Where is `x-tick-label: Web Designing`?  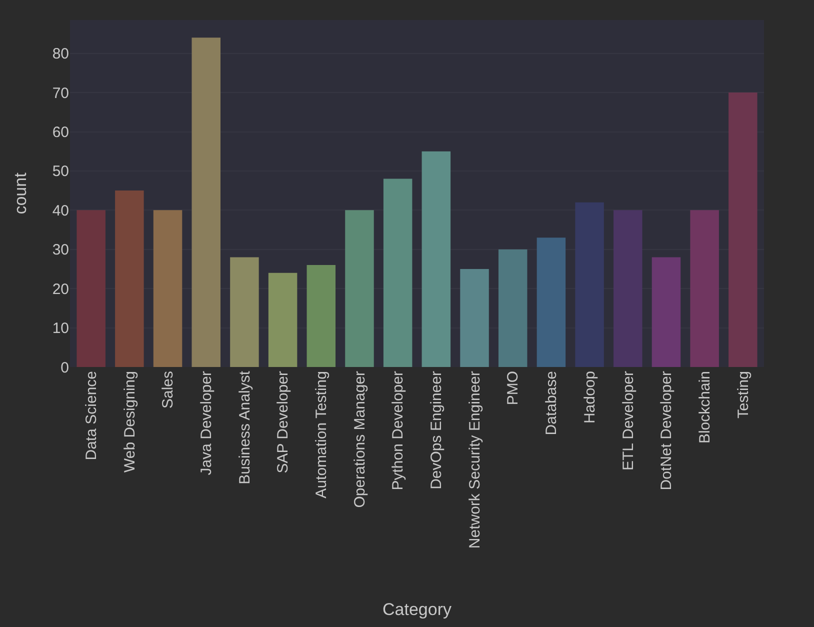
x-tick-label: Web Designing is located at coordinates (129, 421).